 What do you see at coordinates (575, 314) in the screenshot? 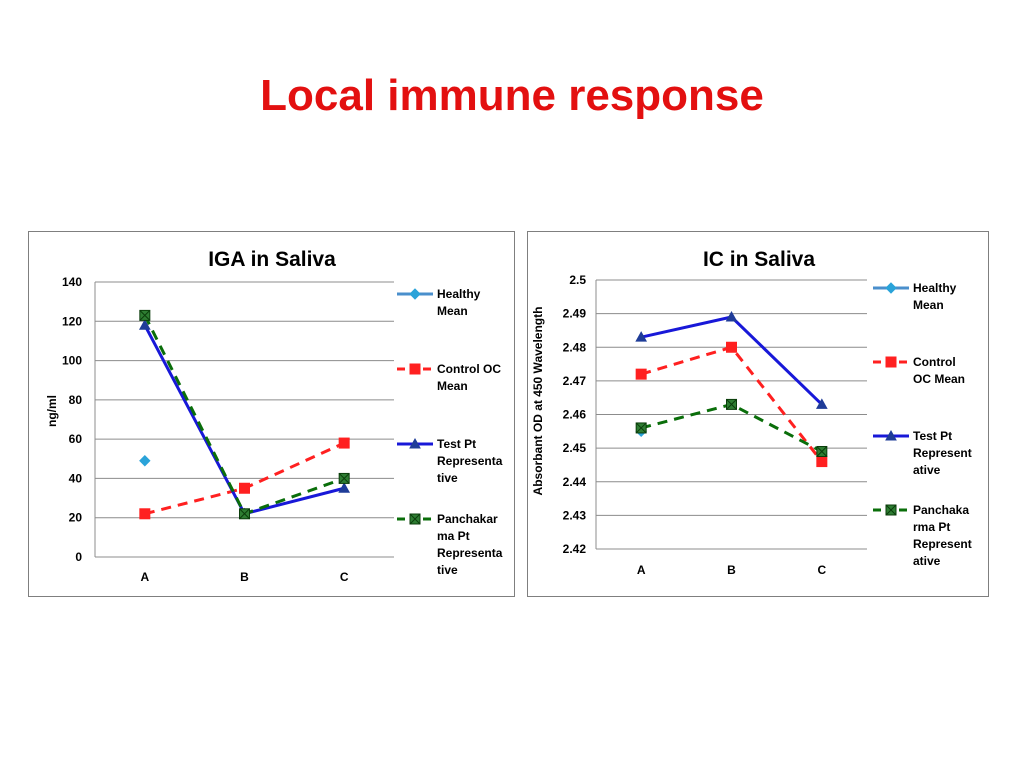
I see `y-tick-label: 2.49` at bounding box center [575, 314].